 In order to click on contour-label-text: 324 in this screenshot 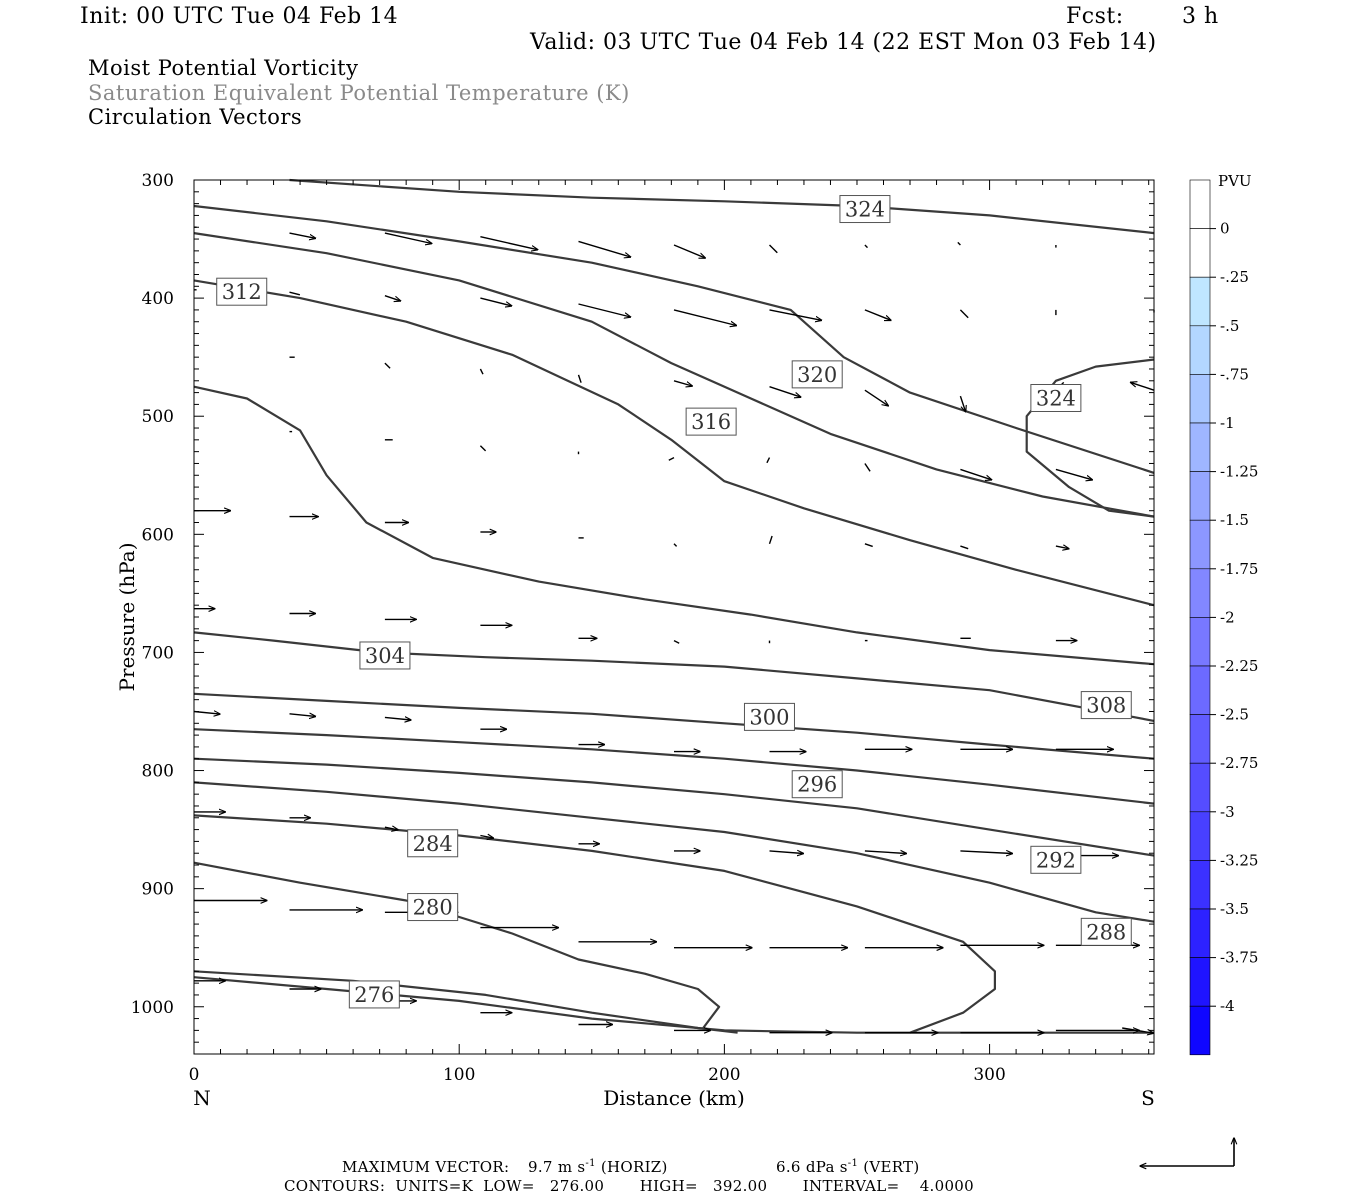, I will do `click(865, 210)`.